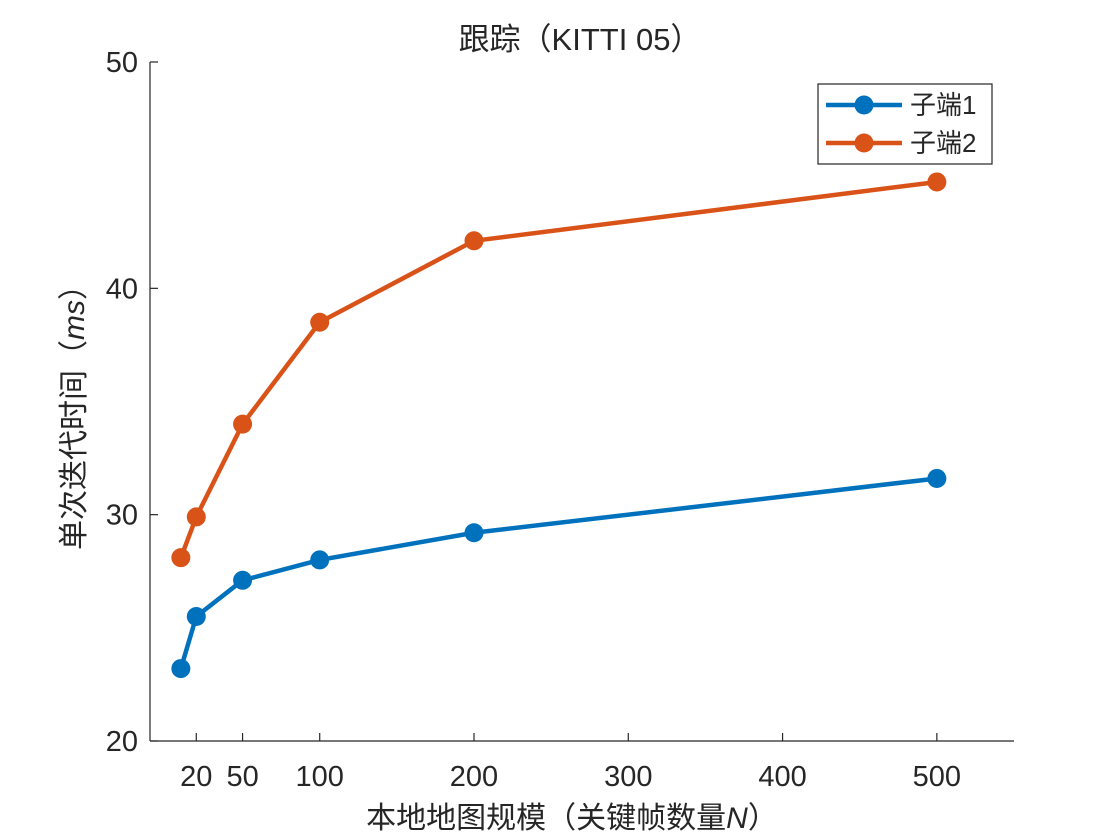 This screenshot has width=1120, height=840. I want to click on legend-label: 子端2, so click(943, 143).